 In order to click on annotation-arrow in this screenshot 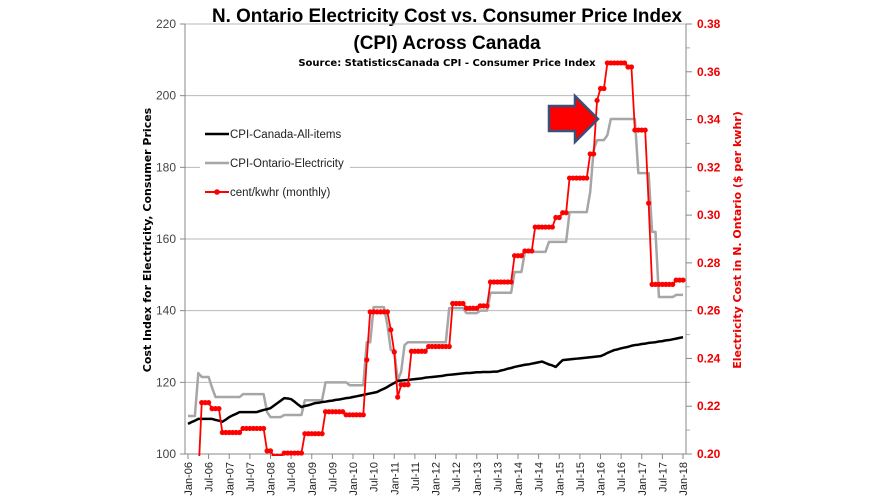, I will do `click(573, 119)`.